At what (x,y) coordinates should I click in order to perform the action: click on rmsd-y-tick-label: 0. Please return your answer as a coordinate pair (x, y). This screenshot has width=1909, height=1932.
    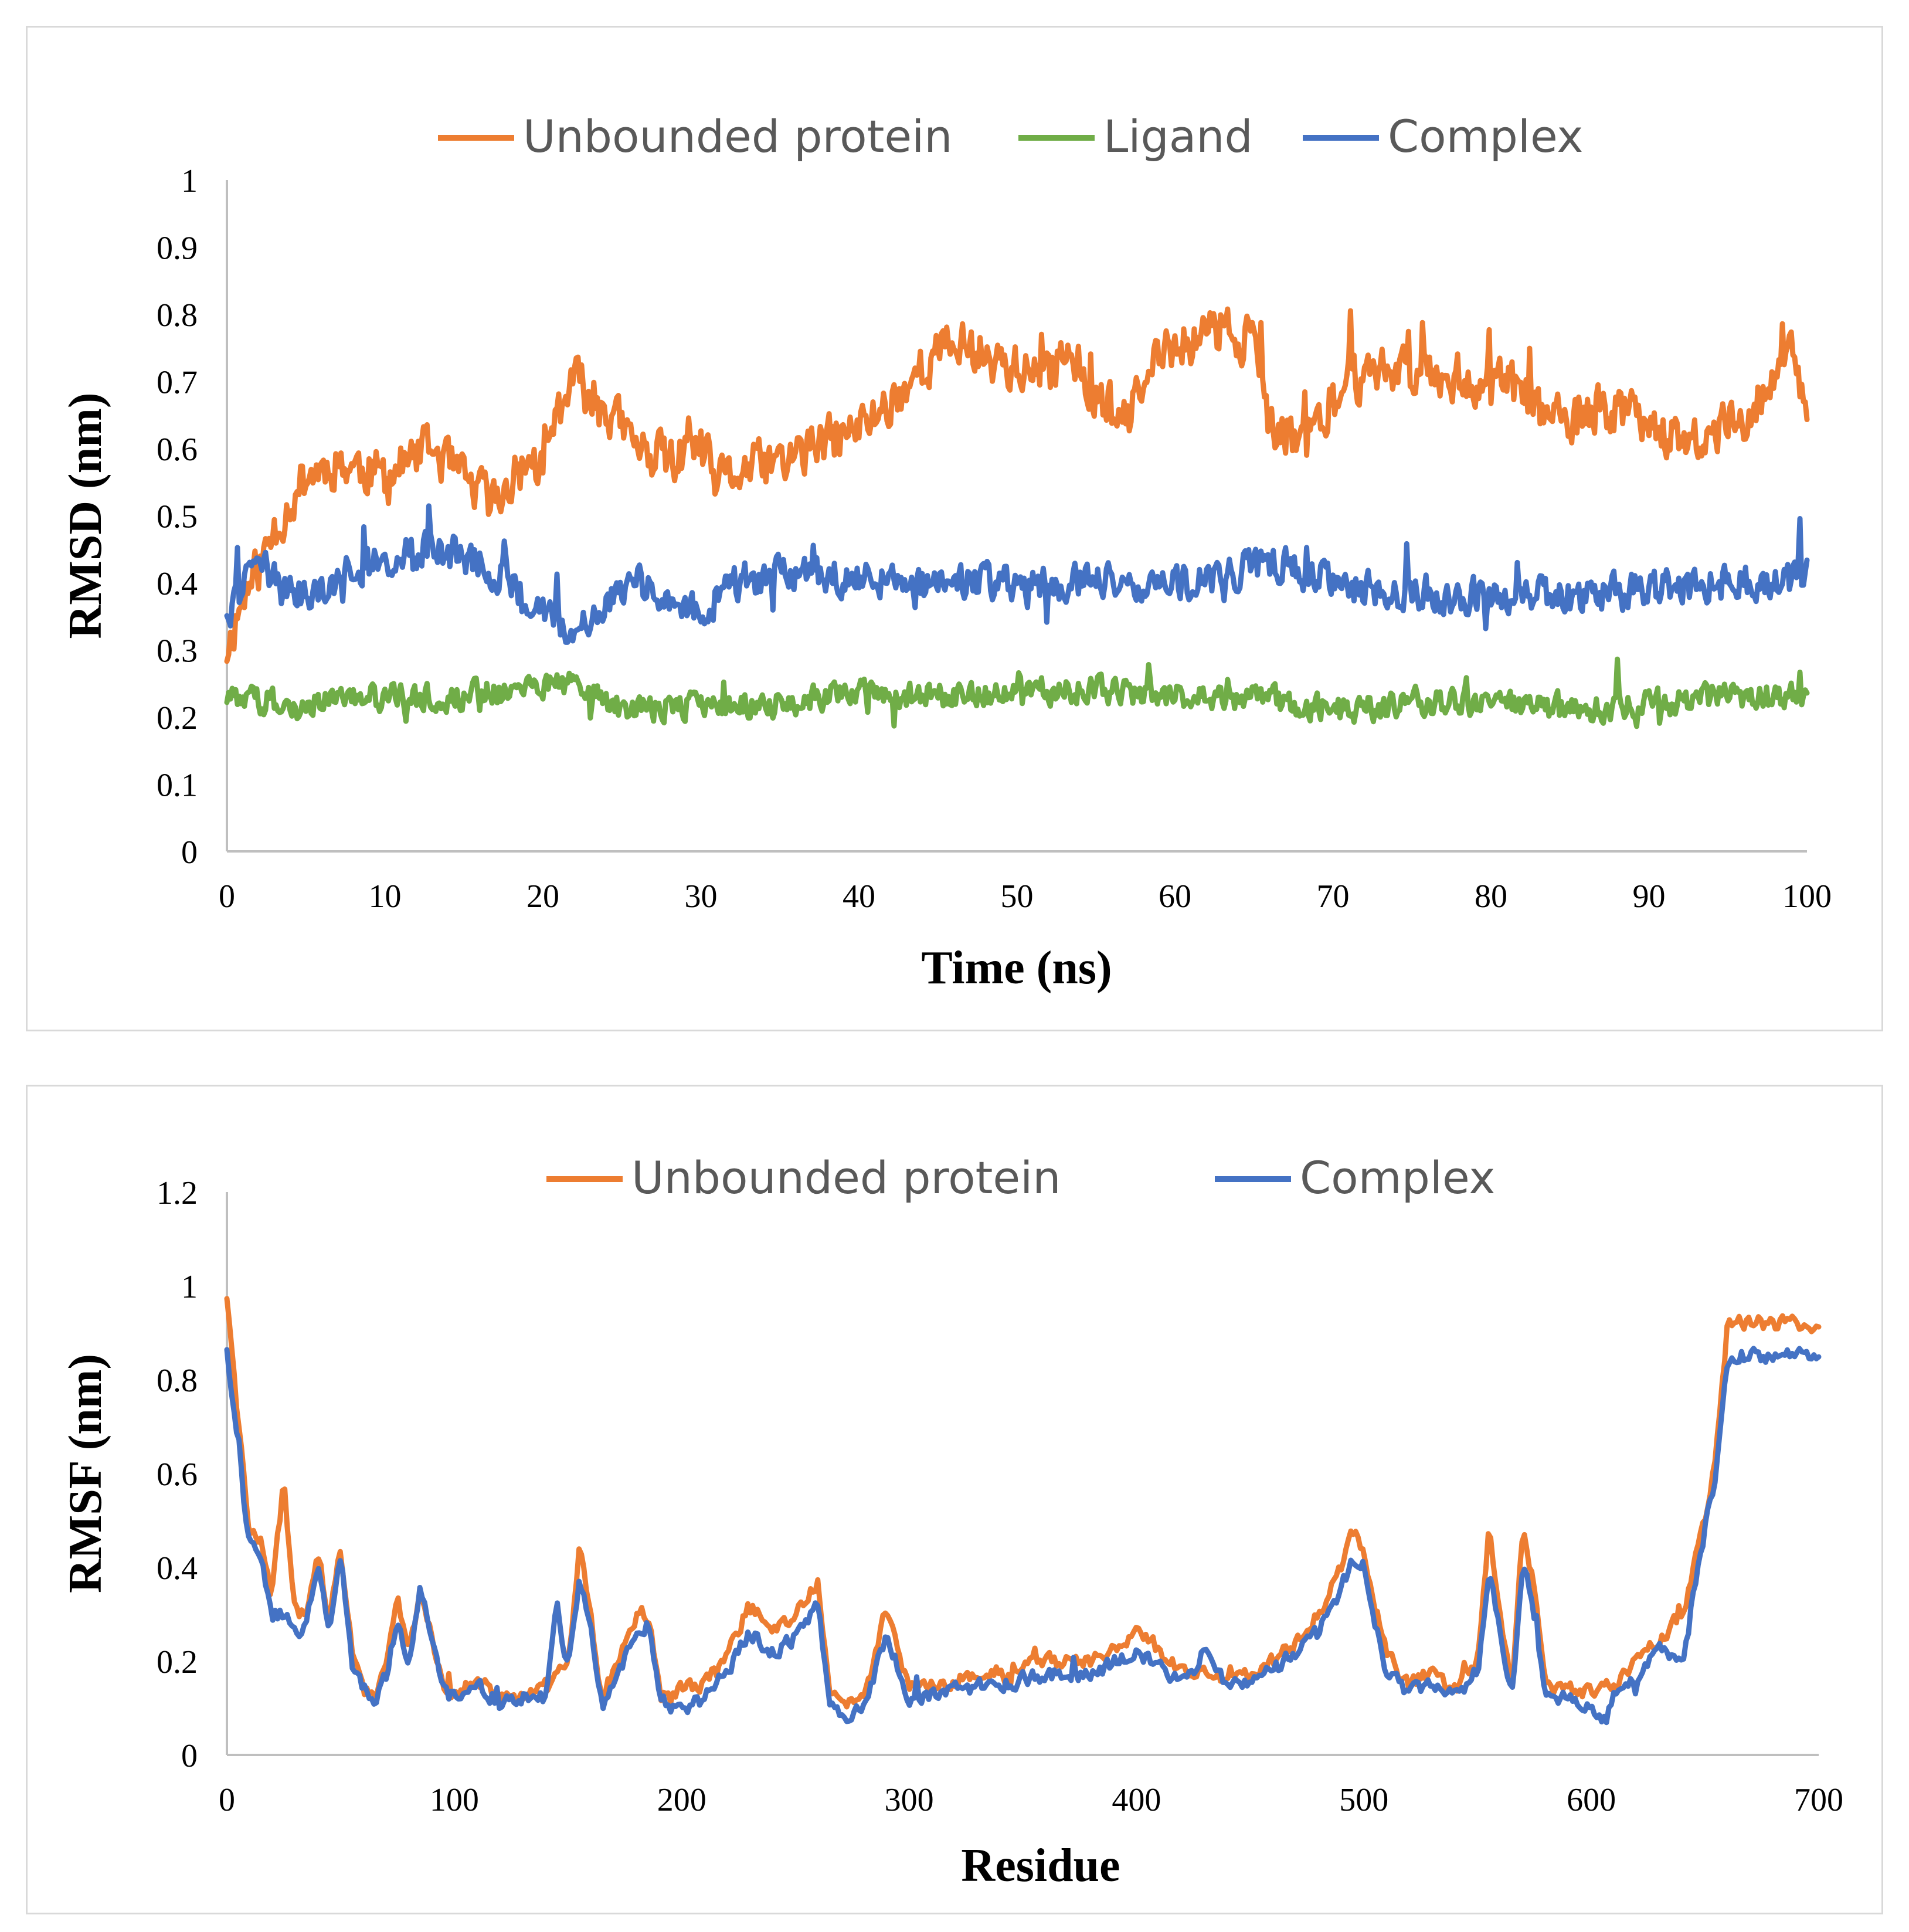
    Looking at the image, I should click on (189, 852).